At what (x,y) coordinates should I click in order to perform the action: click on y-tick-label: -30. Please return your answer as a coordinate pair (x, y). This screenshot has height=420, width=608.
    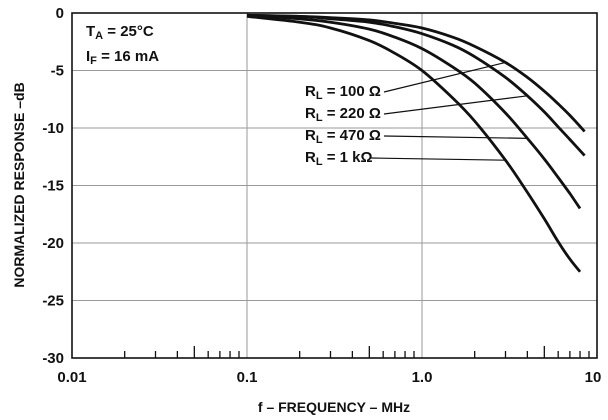
    Looking at the image, I should click on (53, 358).